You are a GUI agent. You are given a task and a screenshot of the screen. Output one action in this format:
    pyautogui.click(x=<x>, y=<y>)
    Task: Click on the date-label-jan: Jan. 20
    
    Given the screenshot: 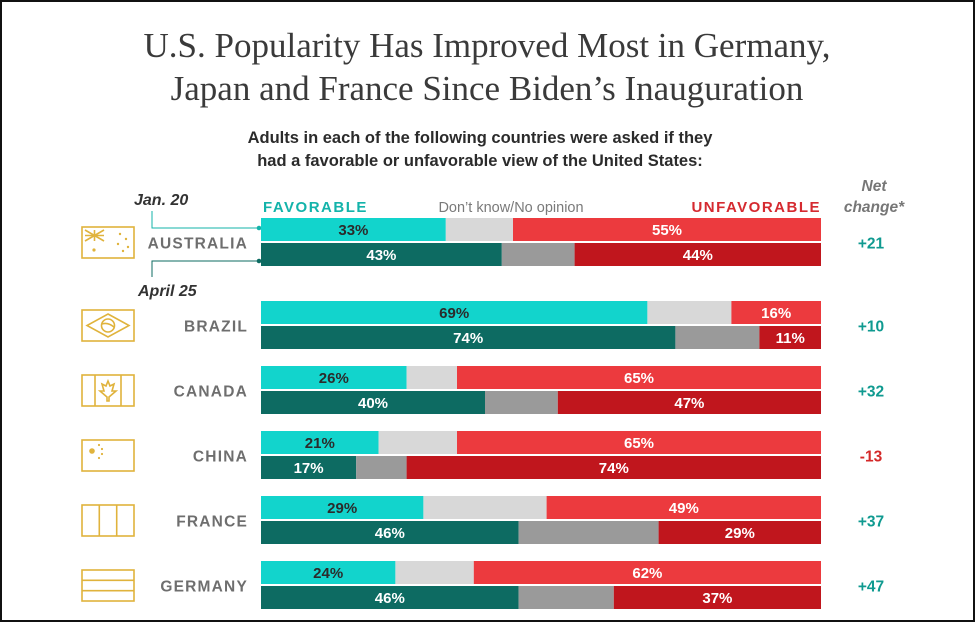 What is the action you would take?
    pyautogui.click(x=161, y=200)
    